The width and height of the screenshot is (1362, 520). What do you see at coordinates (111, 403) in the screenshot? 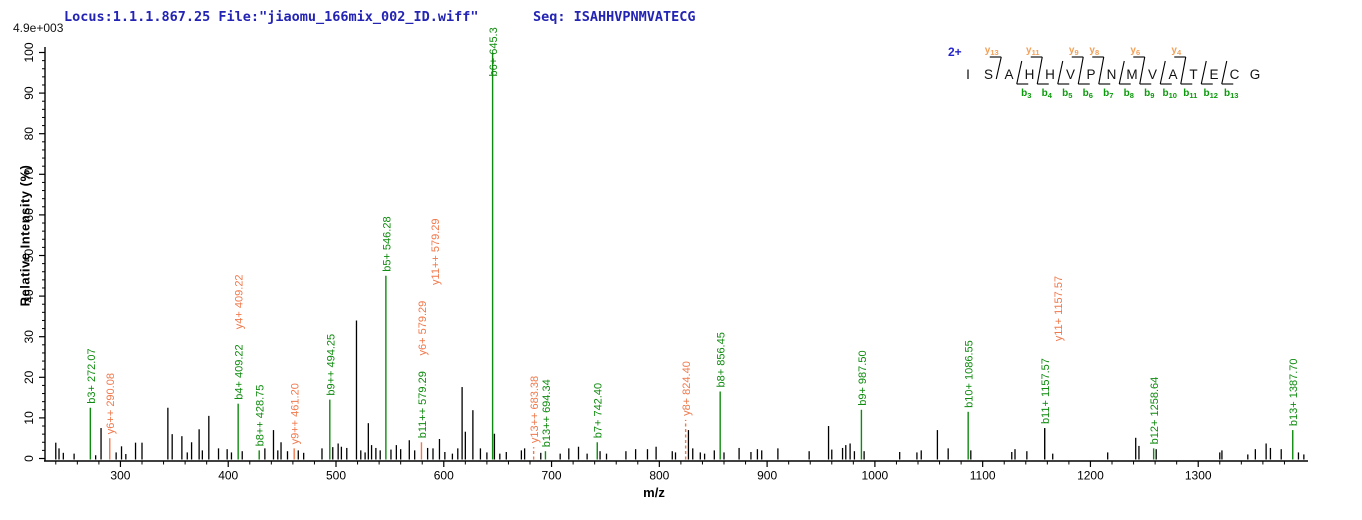
I see `ion-peak-label: y6++ 290.08` at bounding box center [111, 403].